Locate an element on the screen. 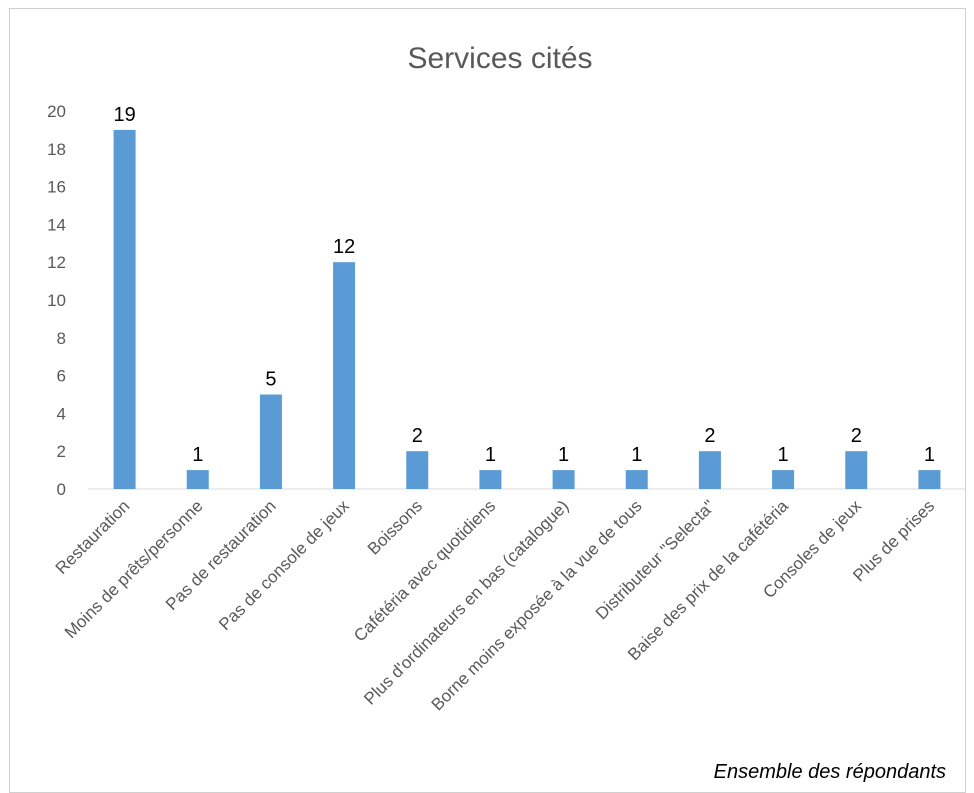  y-tick-label: 10 is located at coordinates (56, 300).